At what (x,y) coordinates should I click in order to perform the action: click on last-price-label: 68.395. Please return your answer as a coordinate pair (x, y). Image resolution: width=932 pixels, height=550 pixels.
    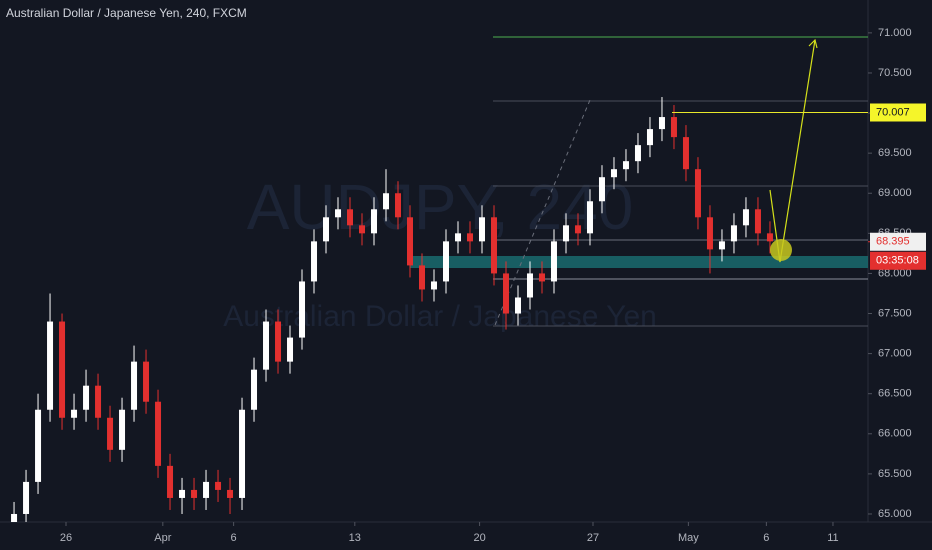
    Looking at the image, I should click on (893, 242).